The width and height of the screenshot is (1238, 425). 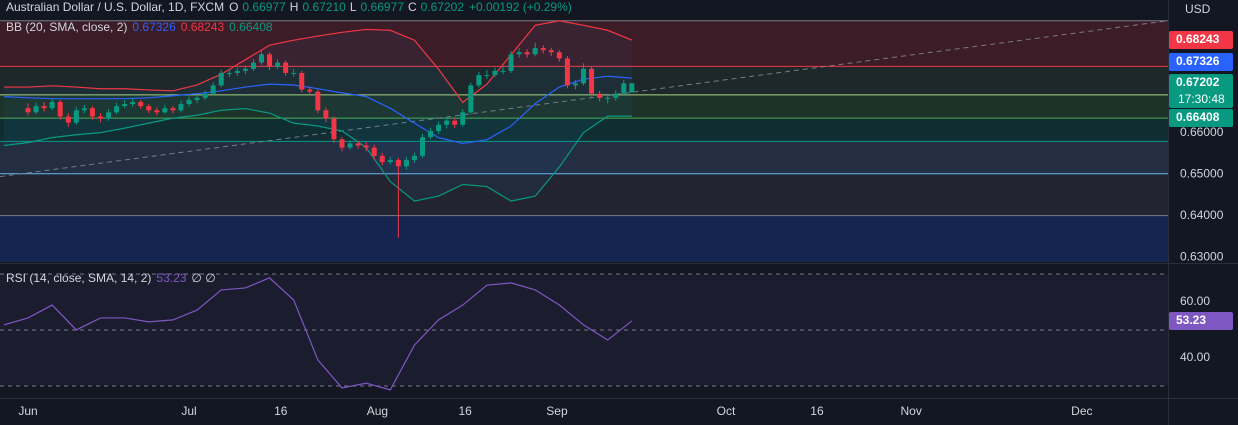 What do you see at coordinates (1195, 301) in the screenshot?
I see `y-tick-label: 60.00` at bounding box center [1195, 301].